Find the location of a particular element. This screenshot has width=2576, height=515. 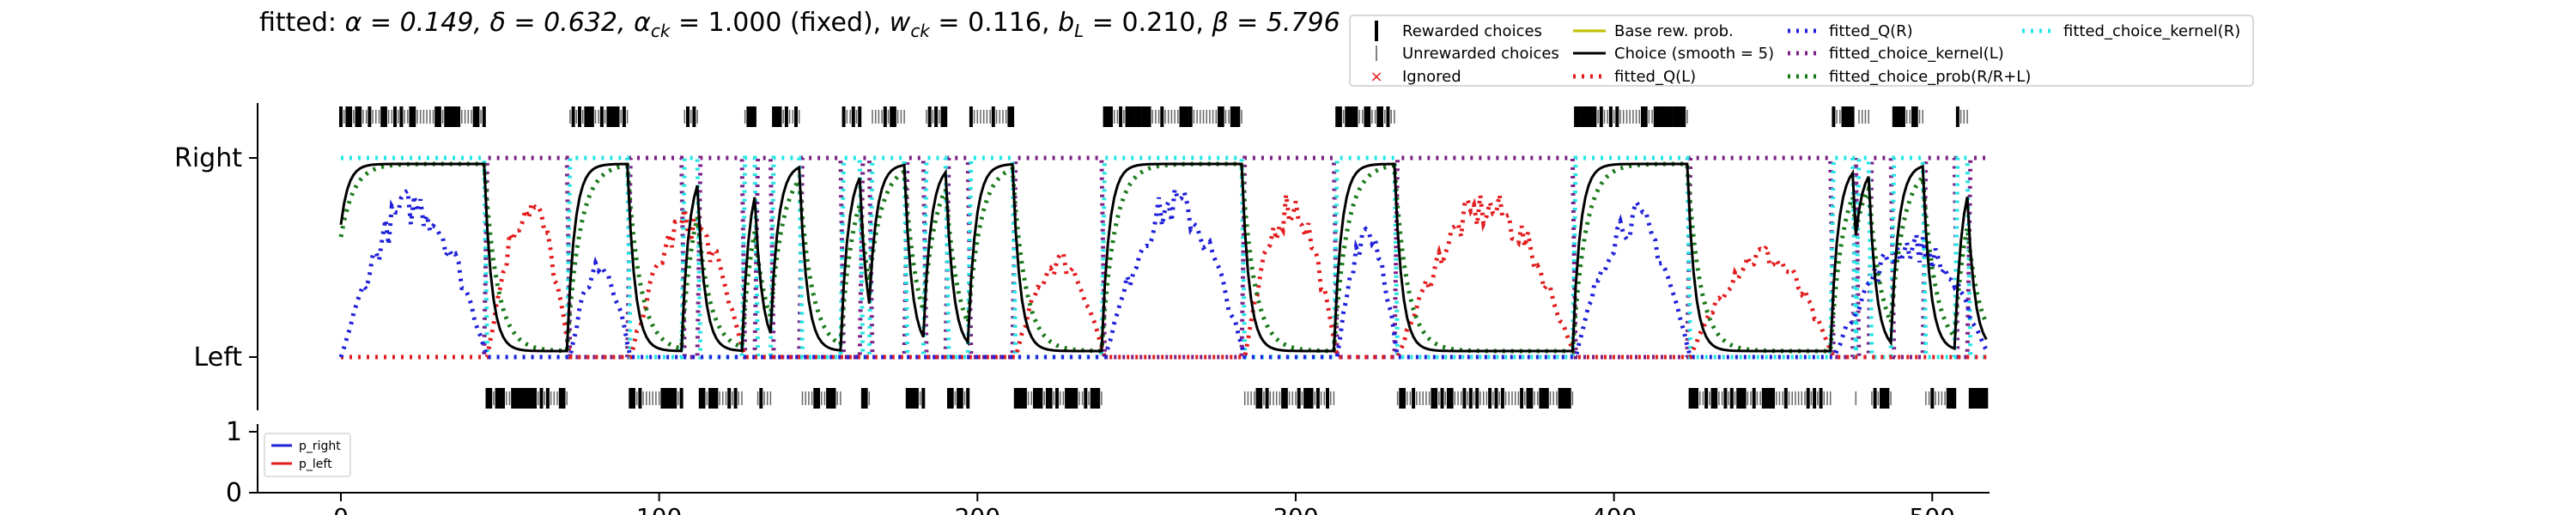

ytick-label-right: Right is located at coordinates (208, 158).